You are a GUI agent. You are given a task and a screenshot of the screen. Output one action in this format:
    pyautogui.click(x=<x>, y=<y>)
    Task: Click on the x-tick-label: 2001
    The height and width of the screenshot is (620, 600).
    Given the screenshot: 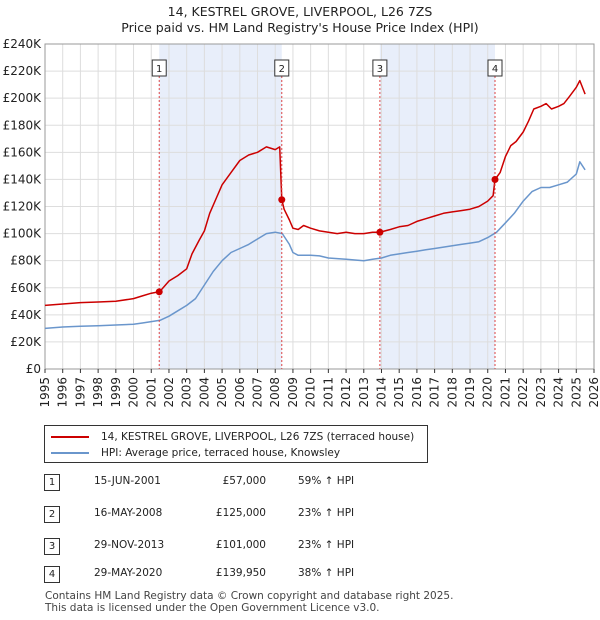 What is the action you would take?
    pyautogui.click(x=151, y=392)
    